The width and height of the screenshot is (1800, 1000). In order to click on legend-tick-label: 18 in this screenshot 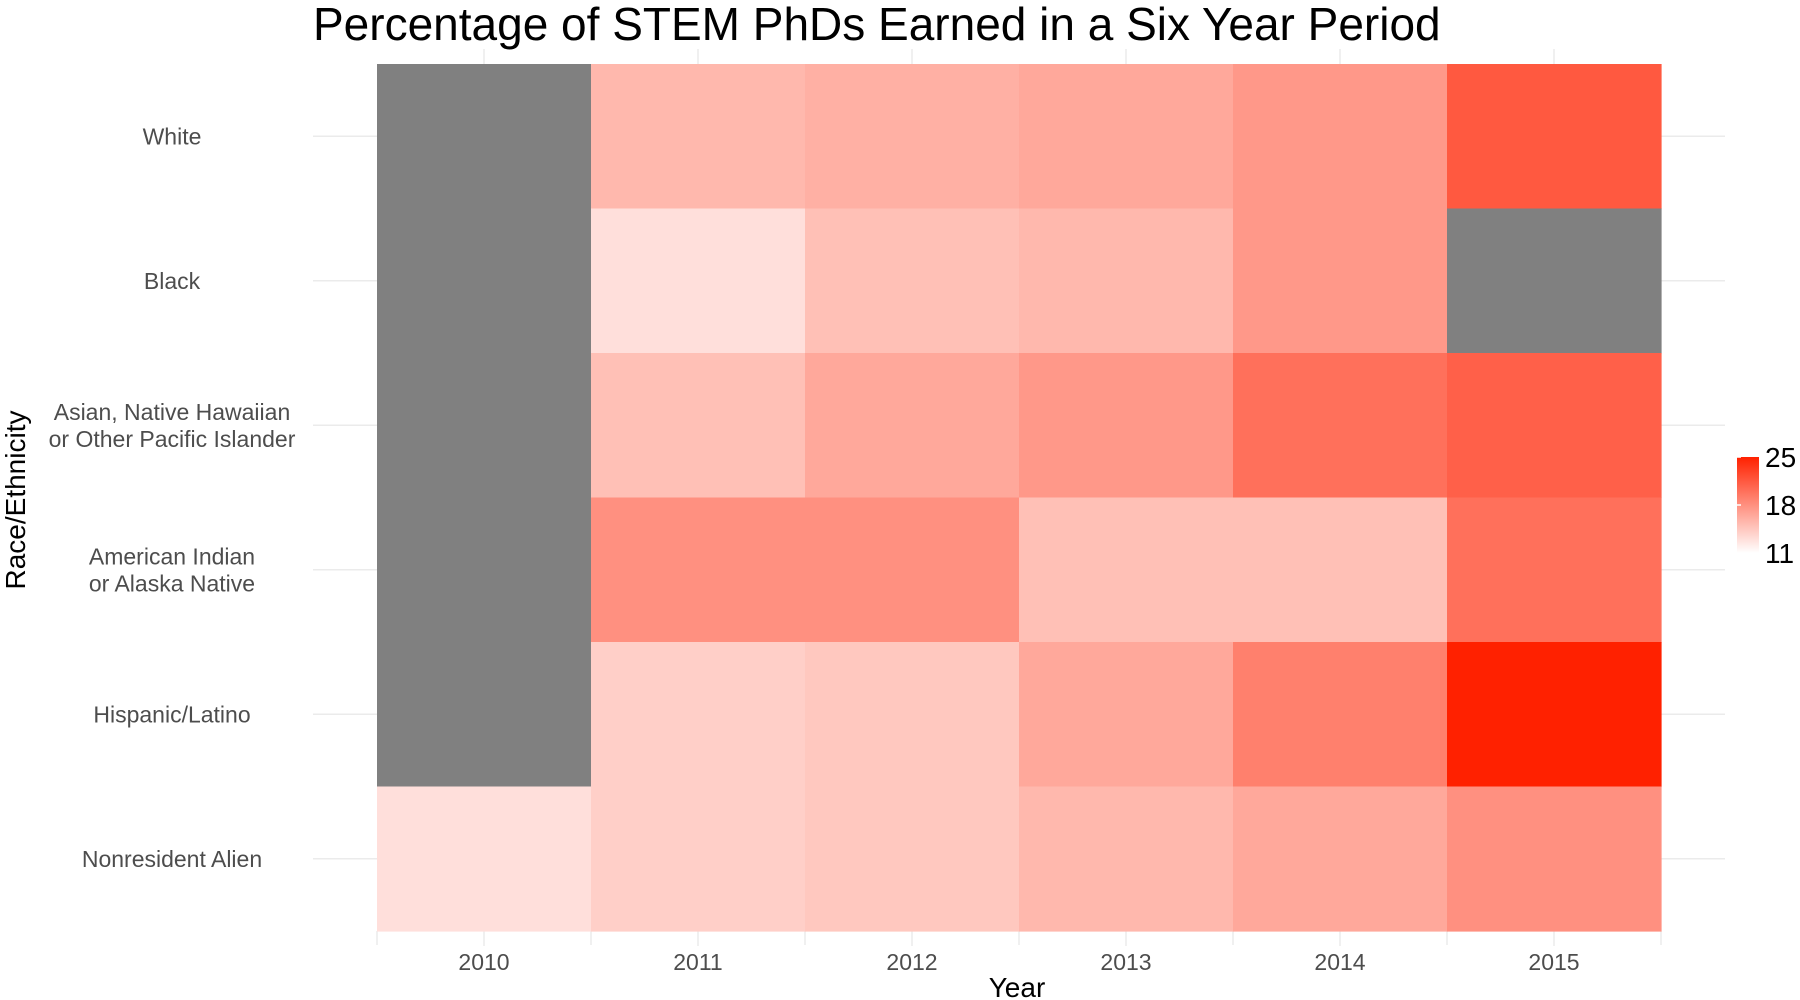, I will do `click(1780, 505)`.